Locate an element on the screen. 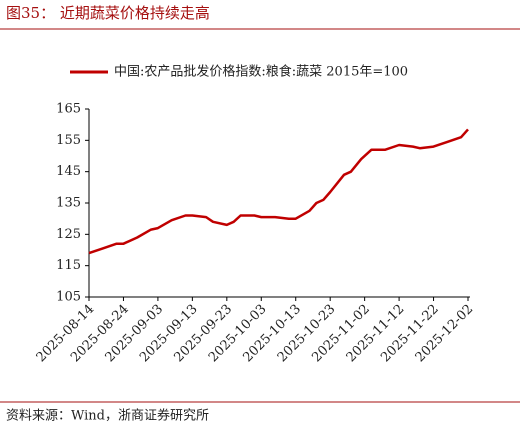 This screenshot has height=431, width=520. source-note: 资料来源：Wind，浙商证券研究所 is located at coordinates (107, 416).